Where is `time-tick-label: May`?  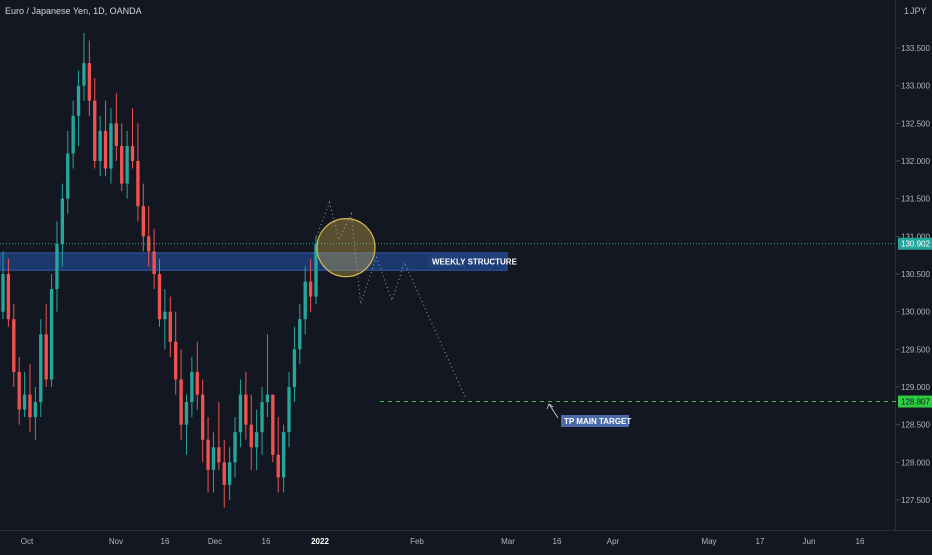
time-tick-label: May is located at coordinates (708, 541).